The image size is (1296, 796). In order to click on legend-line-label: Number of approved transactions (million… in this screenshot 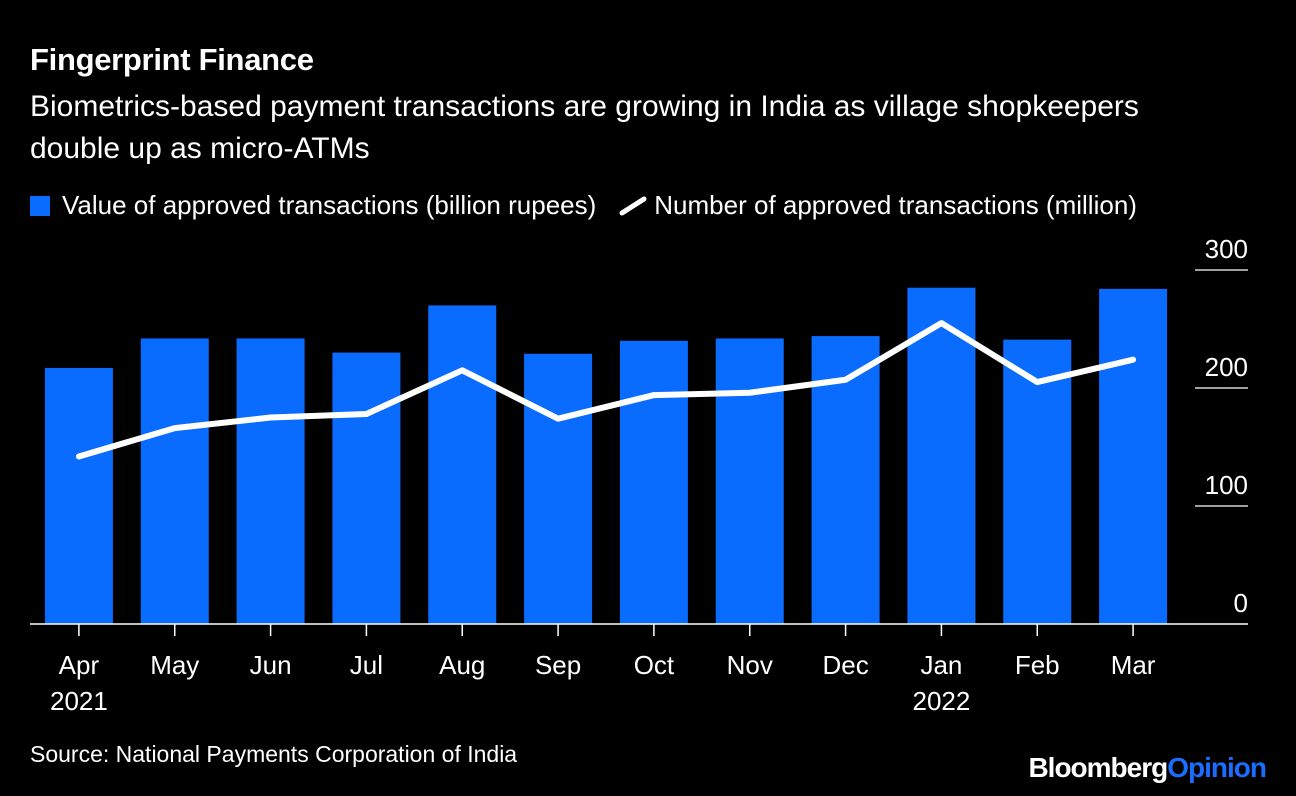, I will do `click(895, 205)`.